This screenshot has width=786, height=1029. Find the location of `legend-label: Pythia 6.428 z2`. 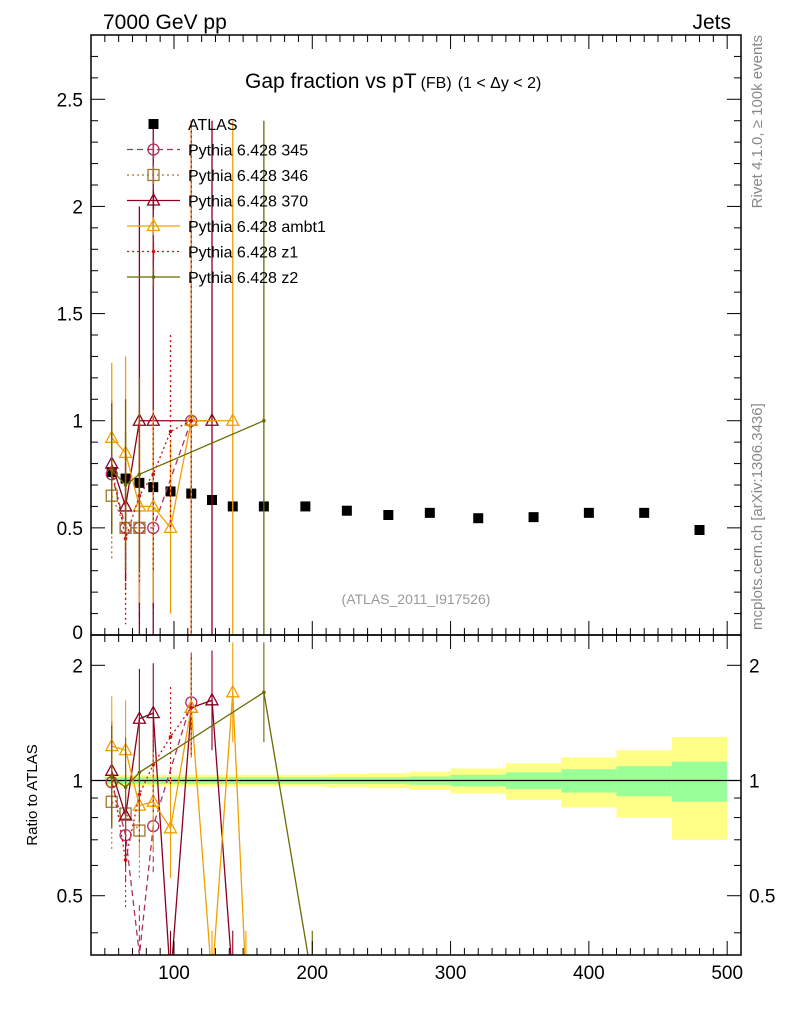

legend-label: Pythia 6.428 z2 is located at coordinates (243, 278).